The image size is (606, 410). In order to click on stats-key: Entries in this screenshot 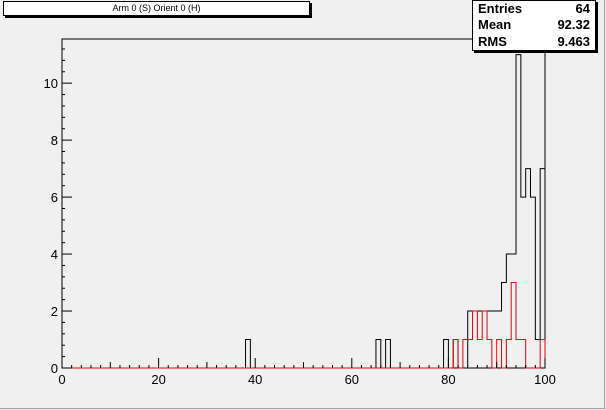, I will do `click(500, 8)`.